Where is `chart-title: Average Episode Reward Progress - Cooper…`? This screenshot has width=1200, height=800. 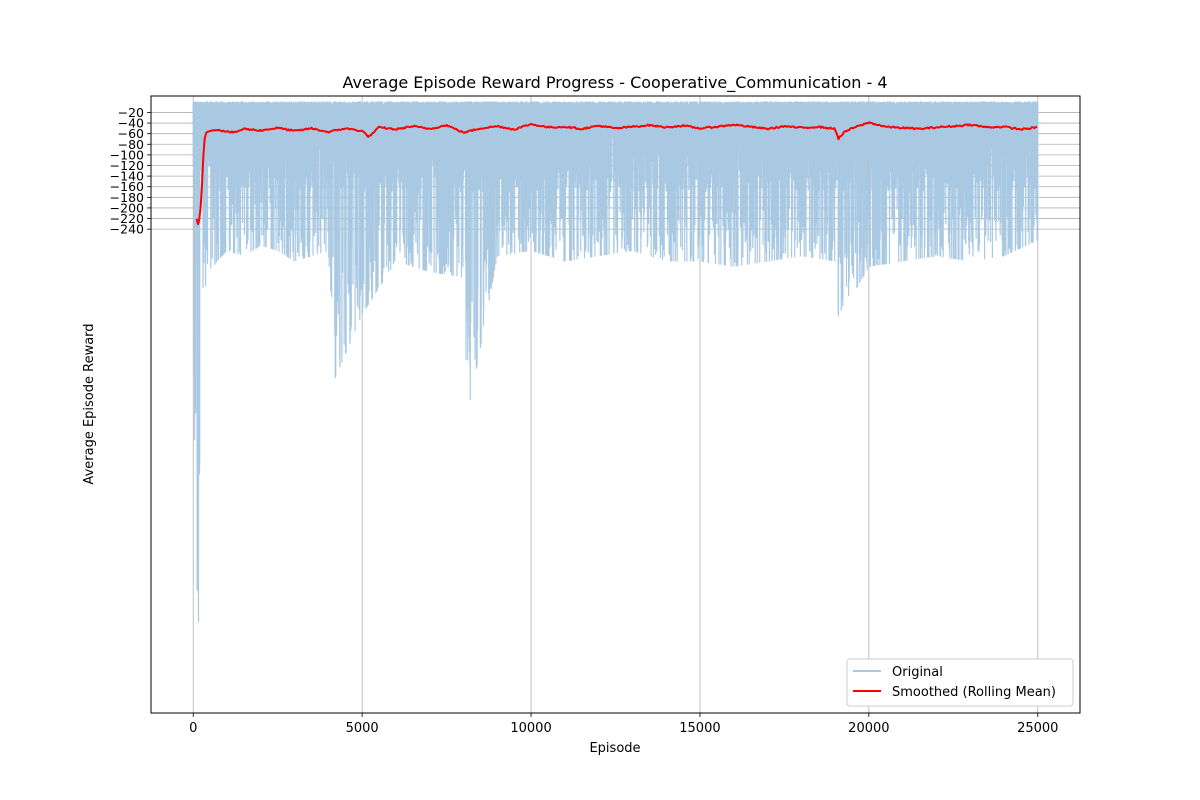
chart-title: Average Episode Reward Progress - Cooper… is located at coordinates (614, 83).